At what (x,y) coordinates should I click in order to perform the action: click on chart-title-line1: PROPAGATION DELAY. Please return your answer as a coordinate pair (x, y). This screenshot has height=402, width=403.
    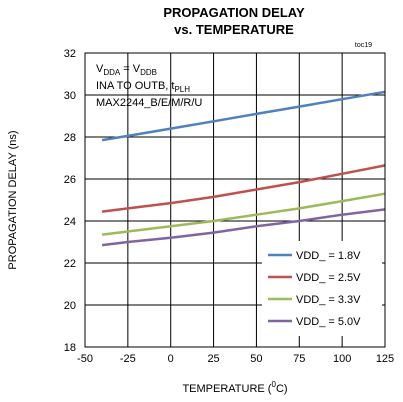
    Looking at the image, I should click on (234, 12).